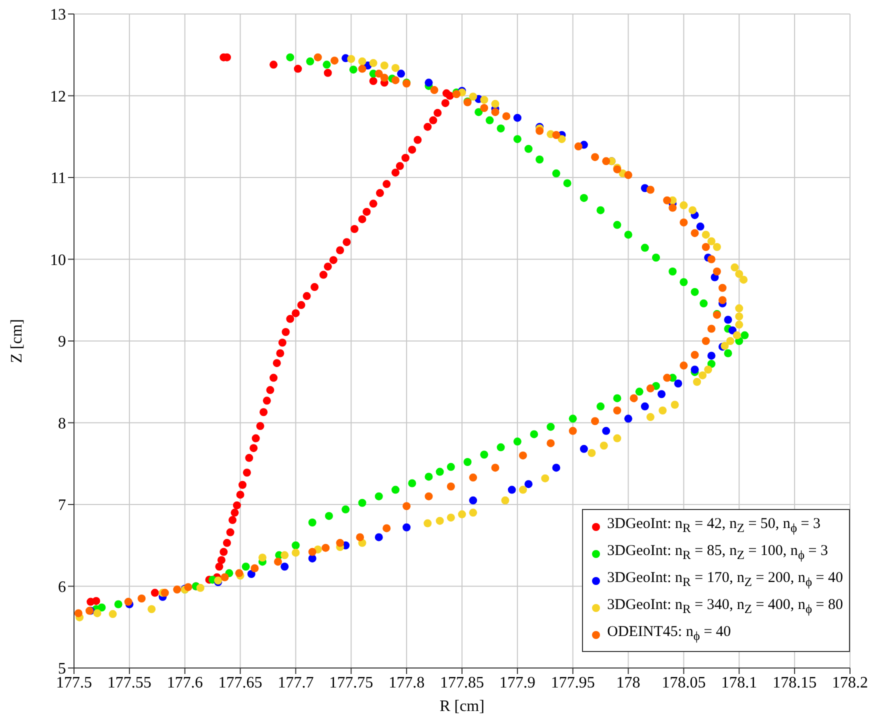 The image size is (876, 724). Describe the element at coordinates (739, 683) in the screenshot. I see `x-tick-label: 178.1` at that location.